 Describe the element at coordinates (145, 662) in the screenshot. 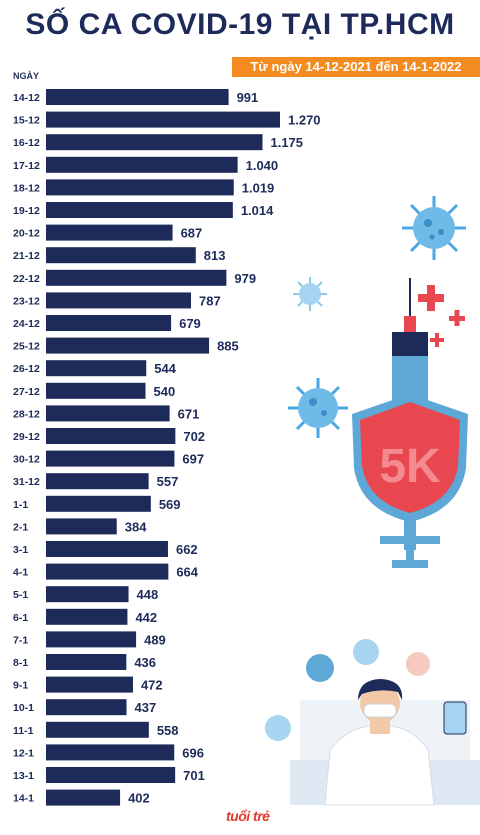

I see `data-label: 436` at that location.